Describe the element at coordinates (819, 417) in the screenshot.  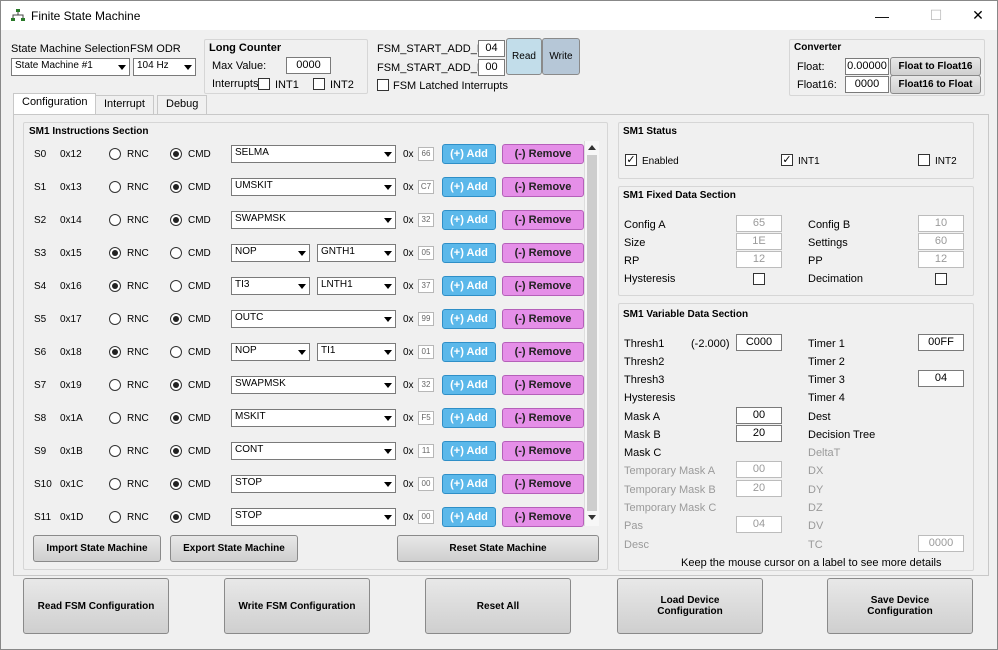
I see `dest-label: Dest` at that location.